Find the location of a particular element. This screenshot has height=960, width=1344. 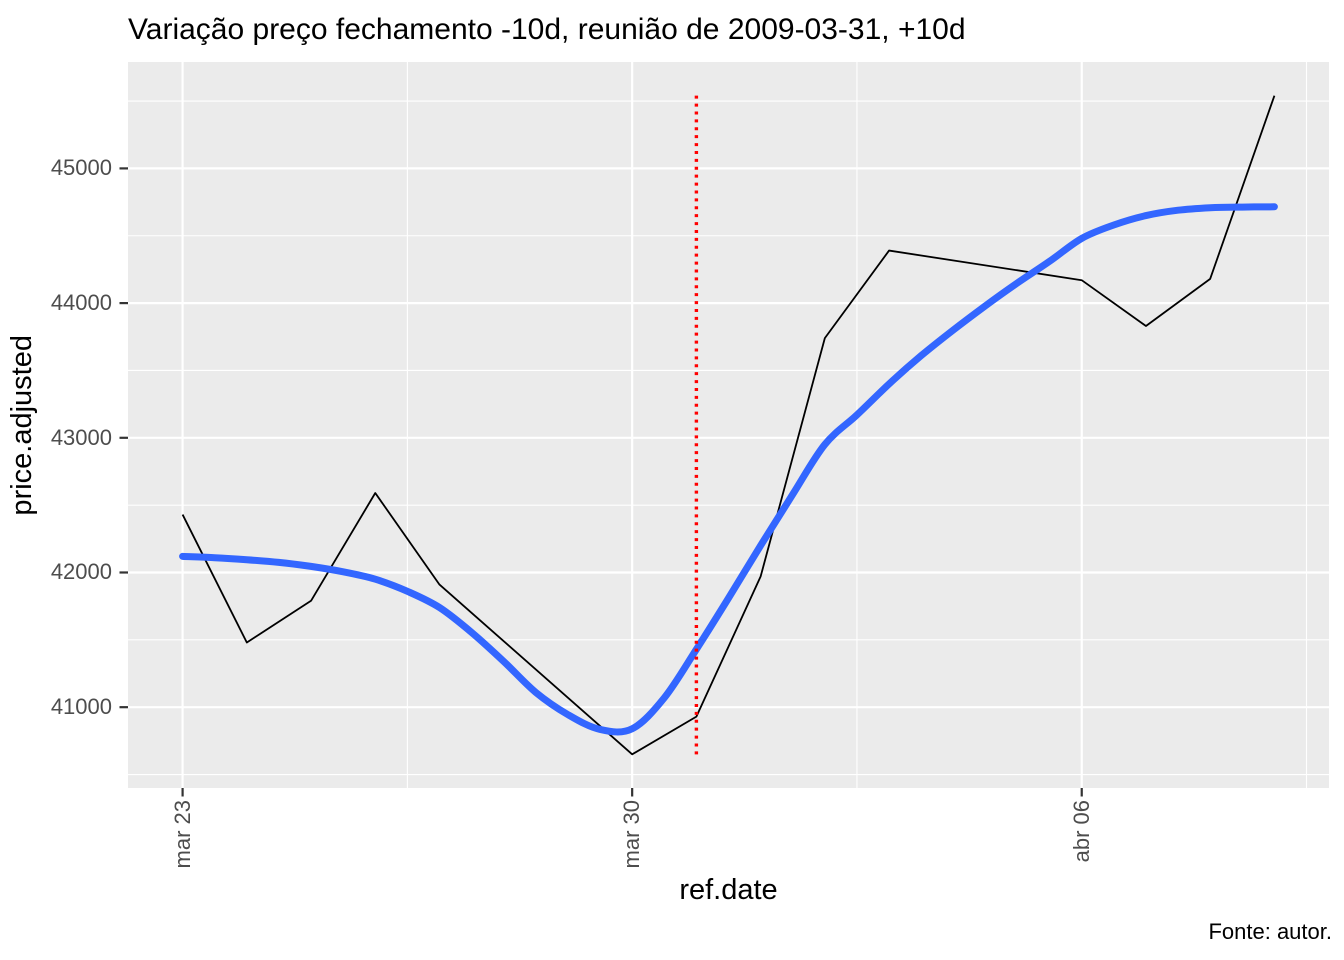

x-tick-label: mar 23 is located at coordinates (182, 834).